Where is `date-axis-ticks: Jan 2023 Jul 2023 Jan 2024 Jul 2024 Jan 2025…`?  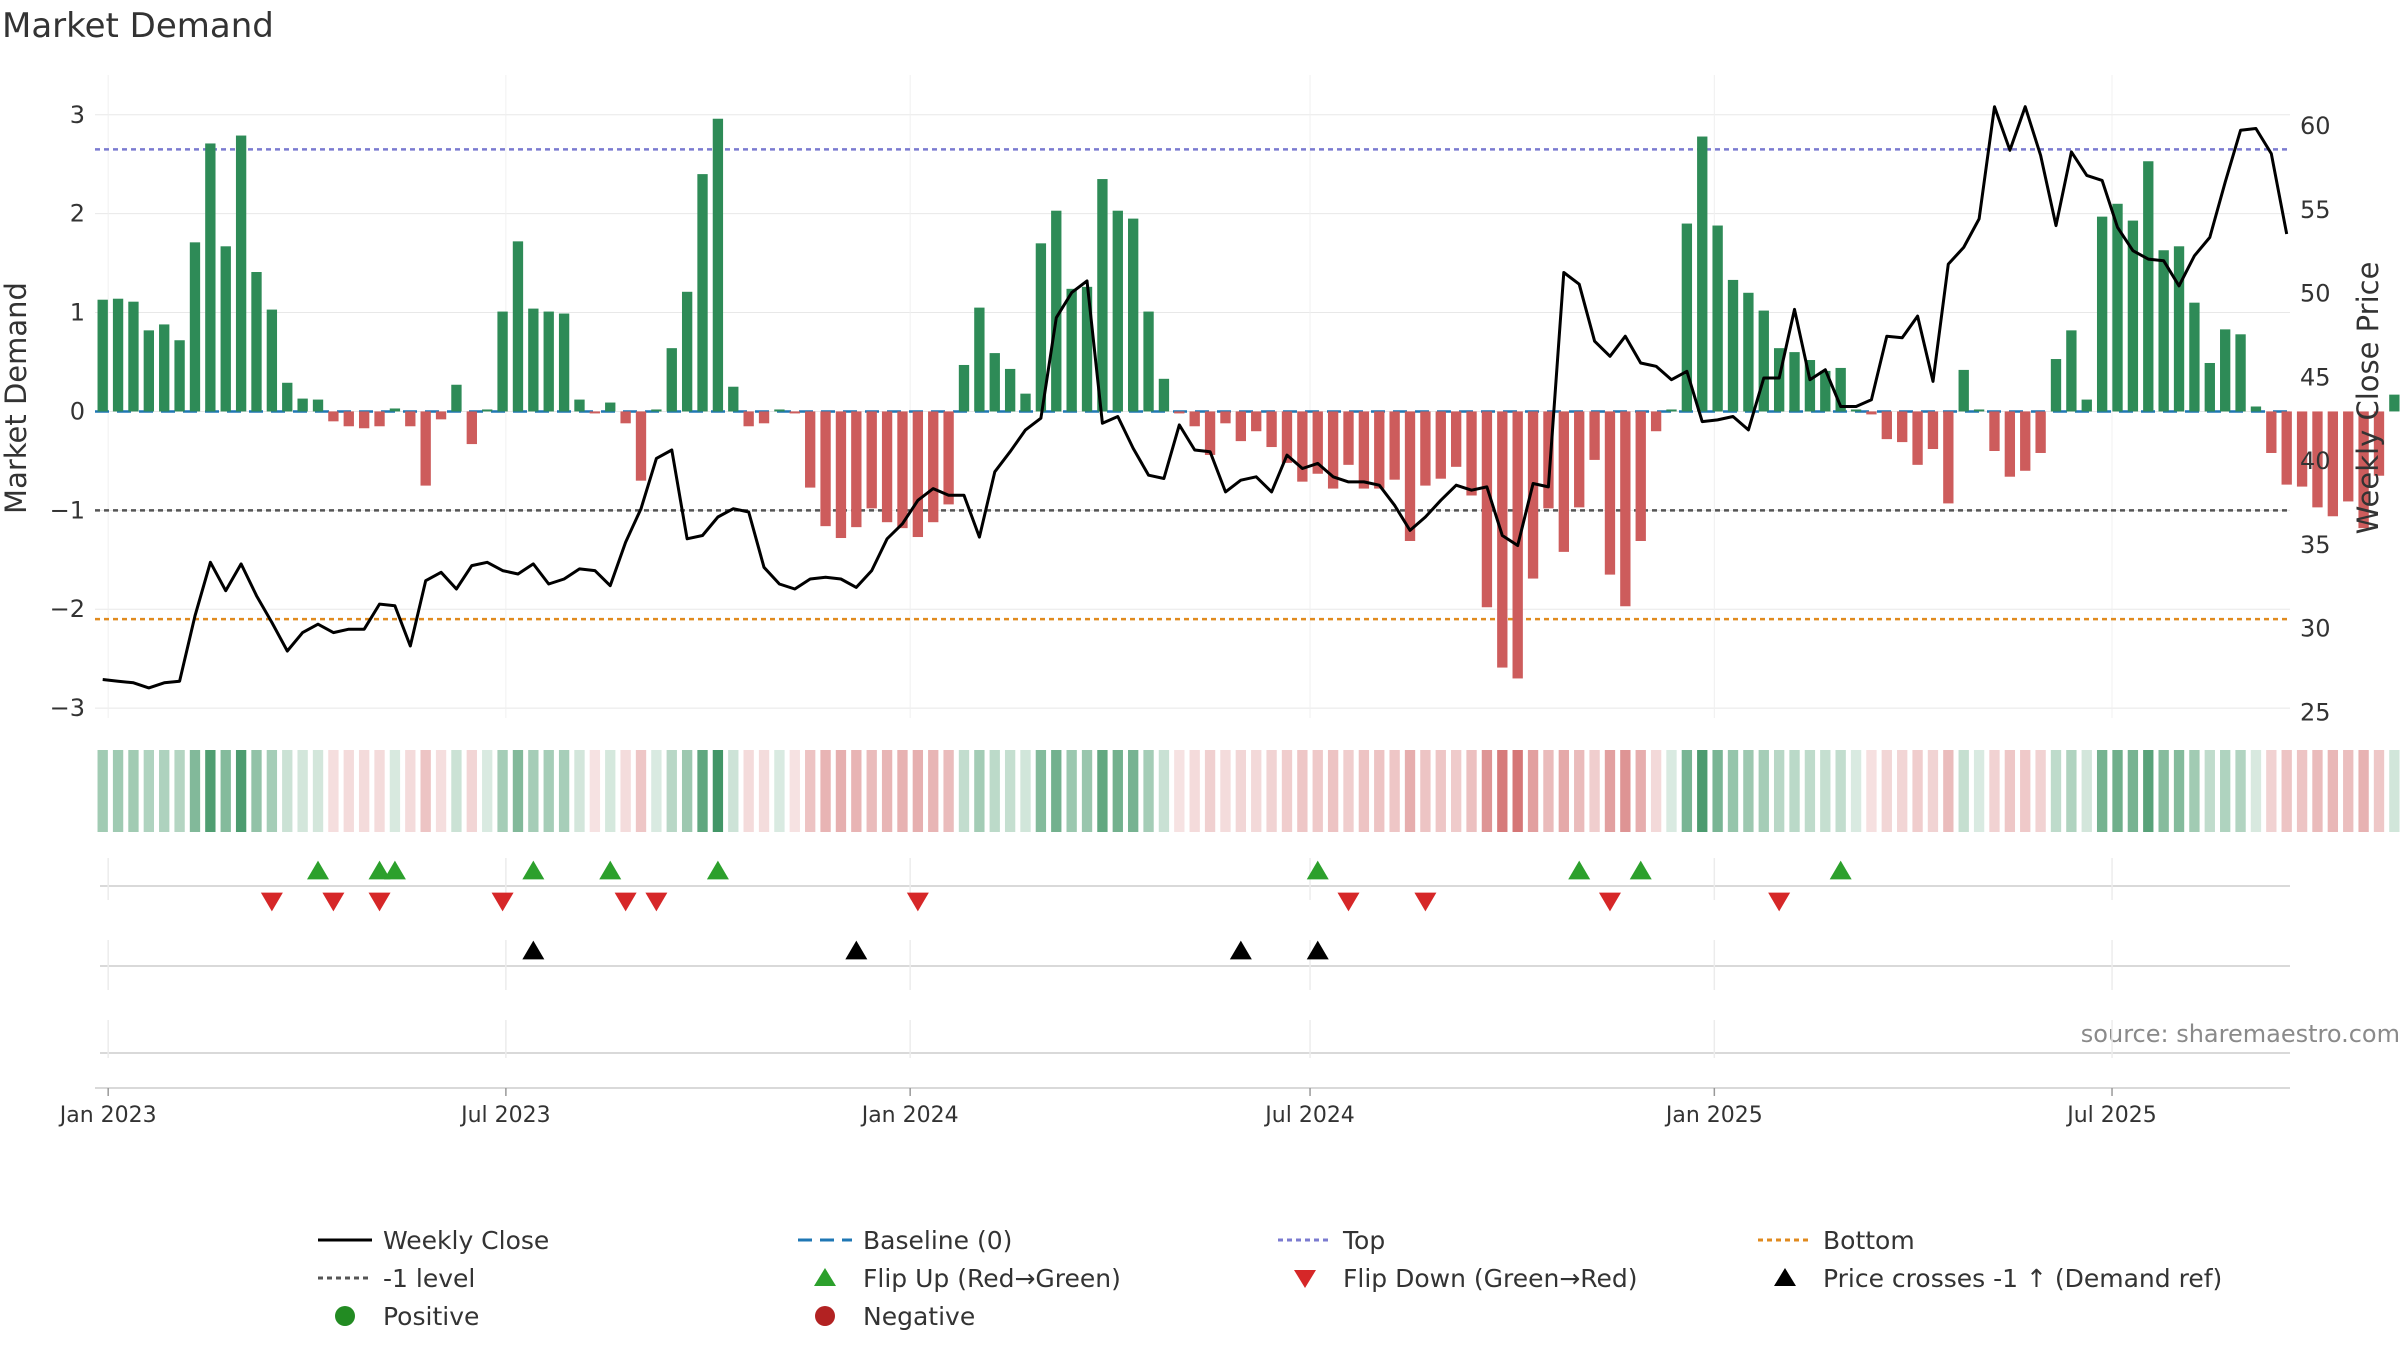
date-axis-ticks: Jan 2023 Jul 2023 Jan 2024 Jul 2024 Jan 2025… is located at coordinates (1107, 1108).